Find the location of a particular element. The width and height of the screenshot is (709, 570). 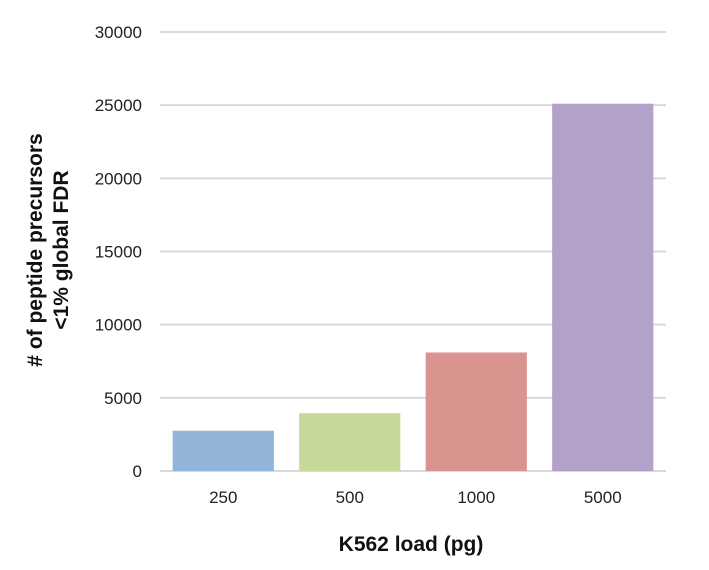

x-tick-label: 5000 is located at coordinates (603, 497).